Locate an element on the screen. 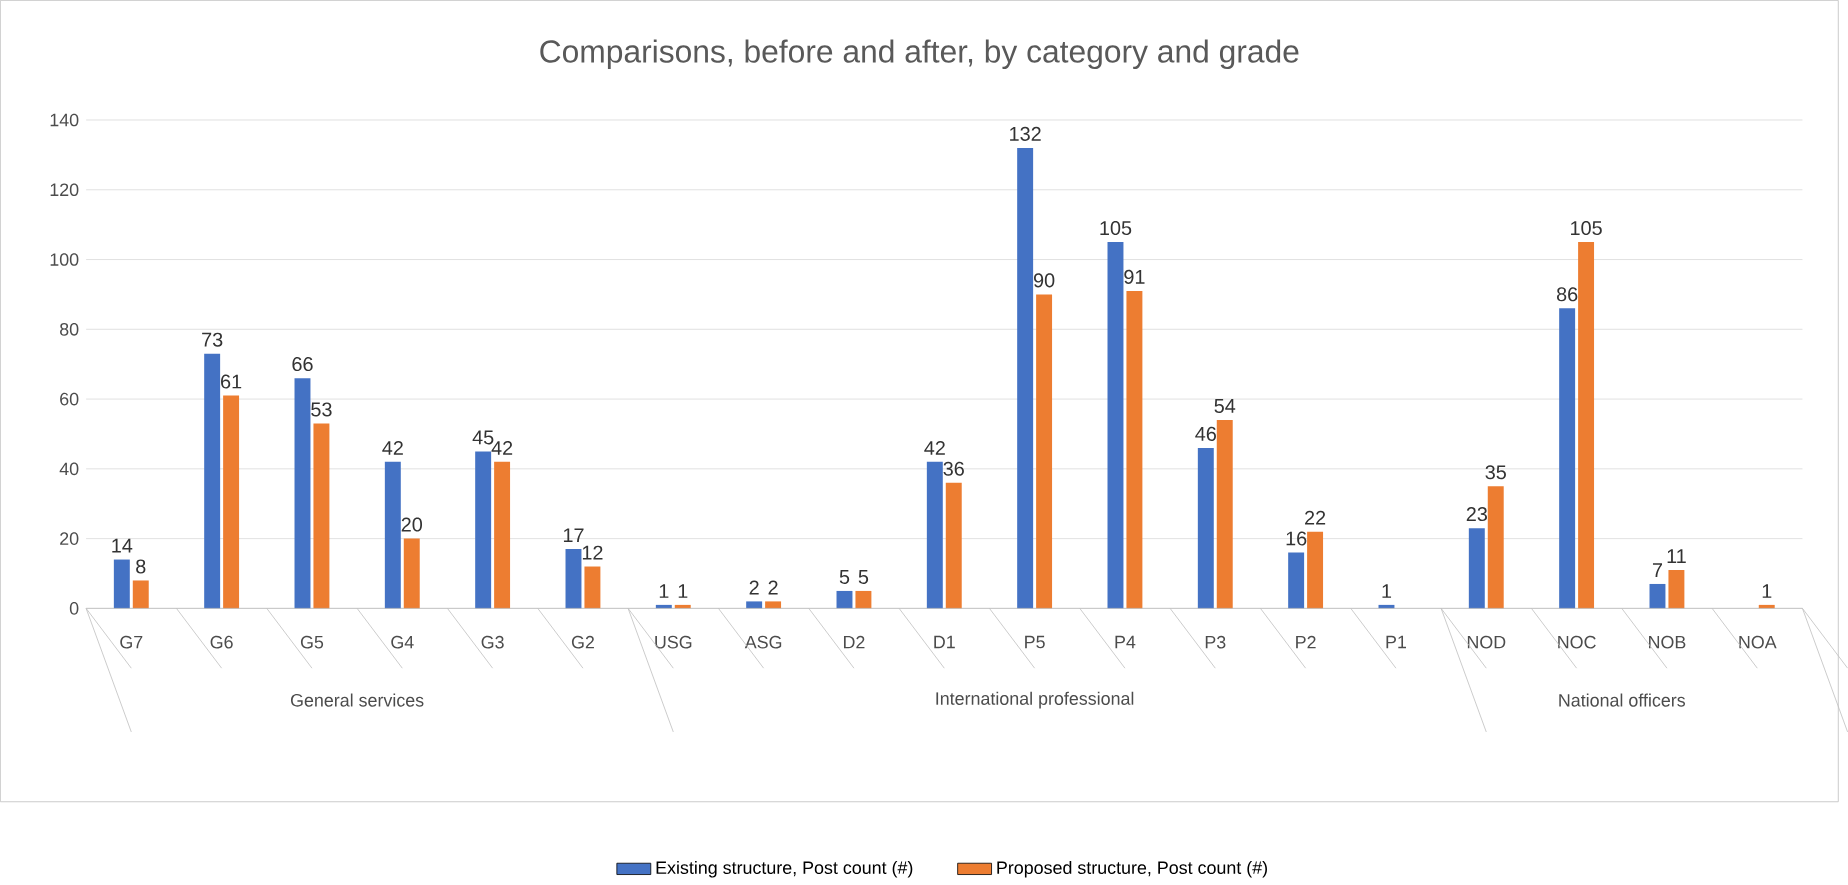  x-tick-label: P2 is located at coordinates (1306, 642).